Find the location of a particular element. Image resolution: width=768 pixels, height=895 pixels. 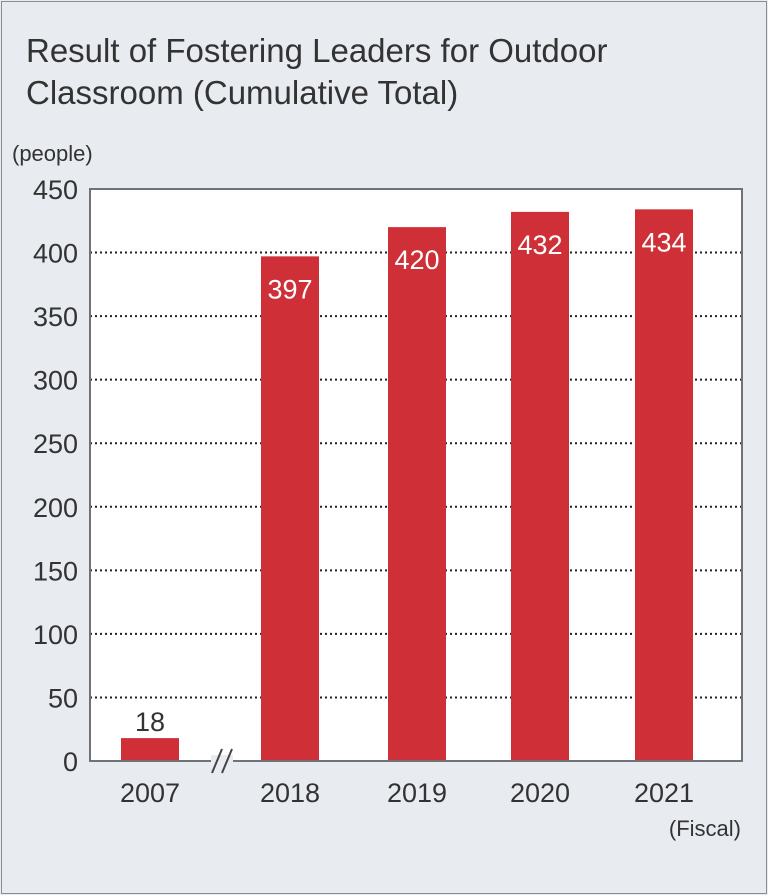

y-tick-label: 50 is located at coordinates (63, 698).